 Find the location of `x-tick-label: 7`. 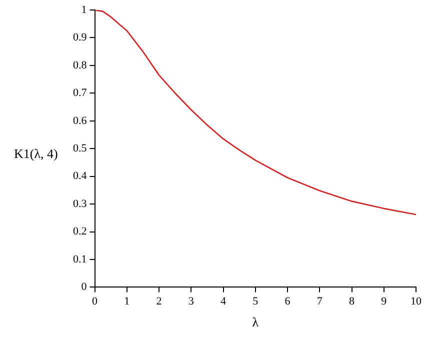

x-tick-label: 7 is located at coordinates (319, 302).